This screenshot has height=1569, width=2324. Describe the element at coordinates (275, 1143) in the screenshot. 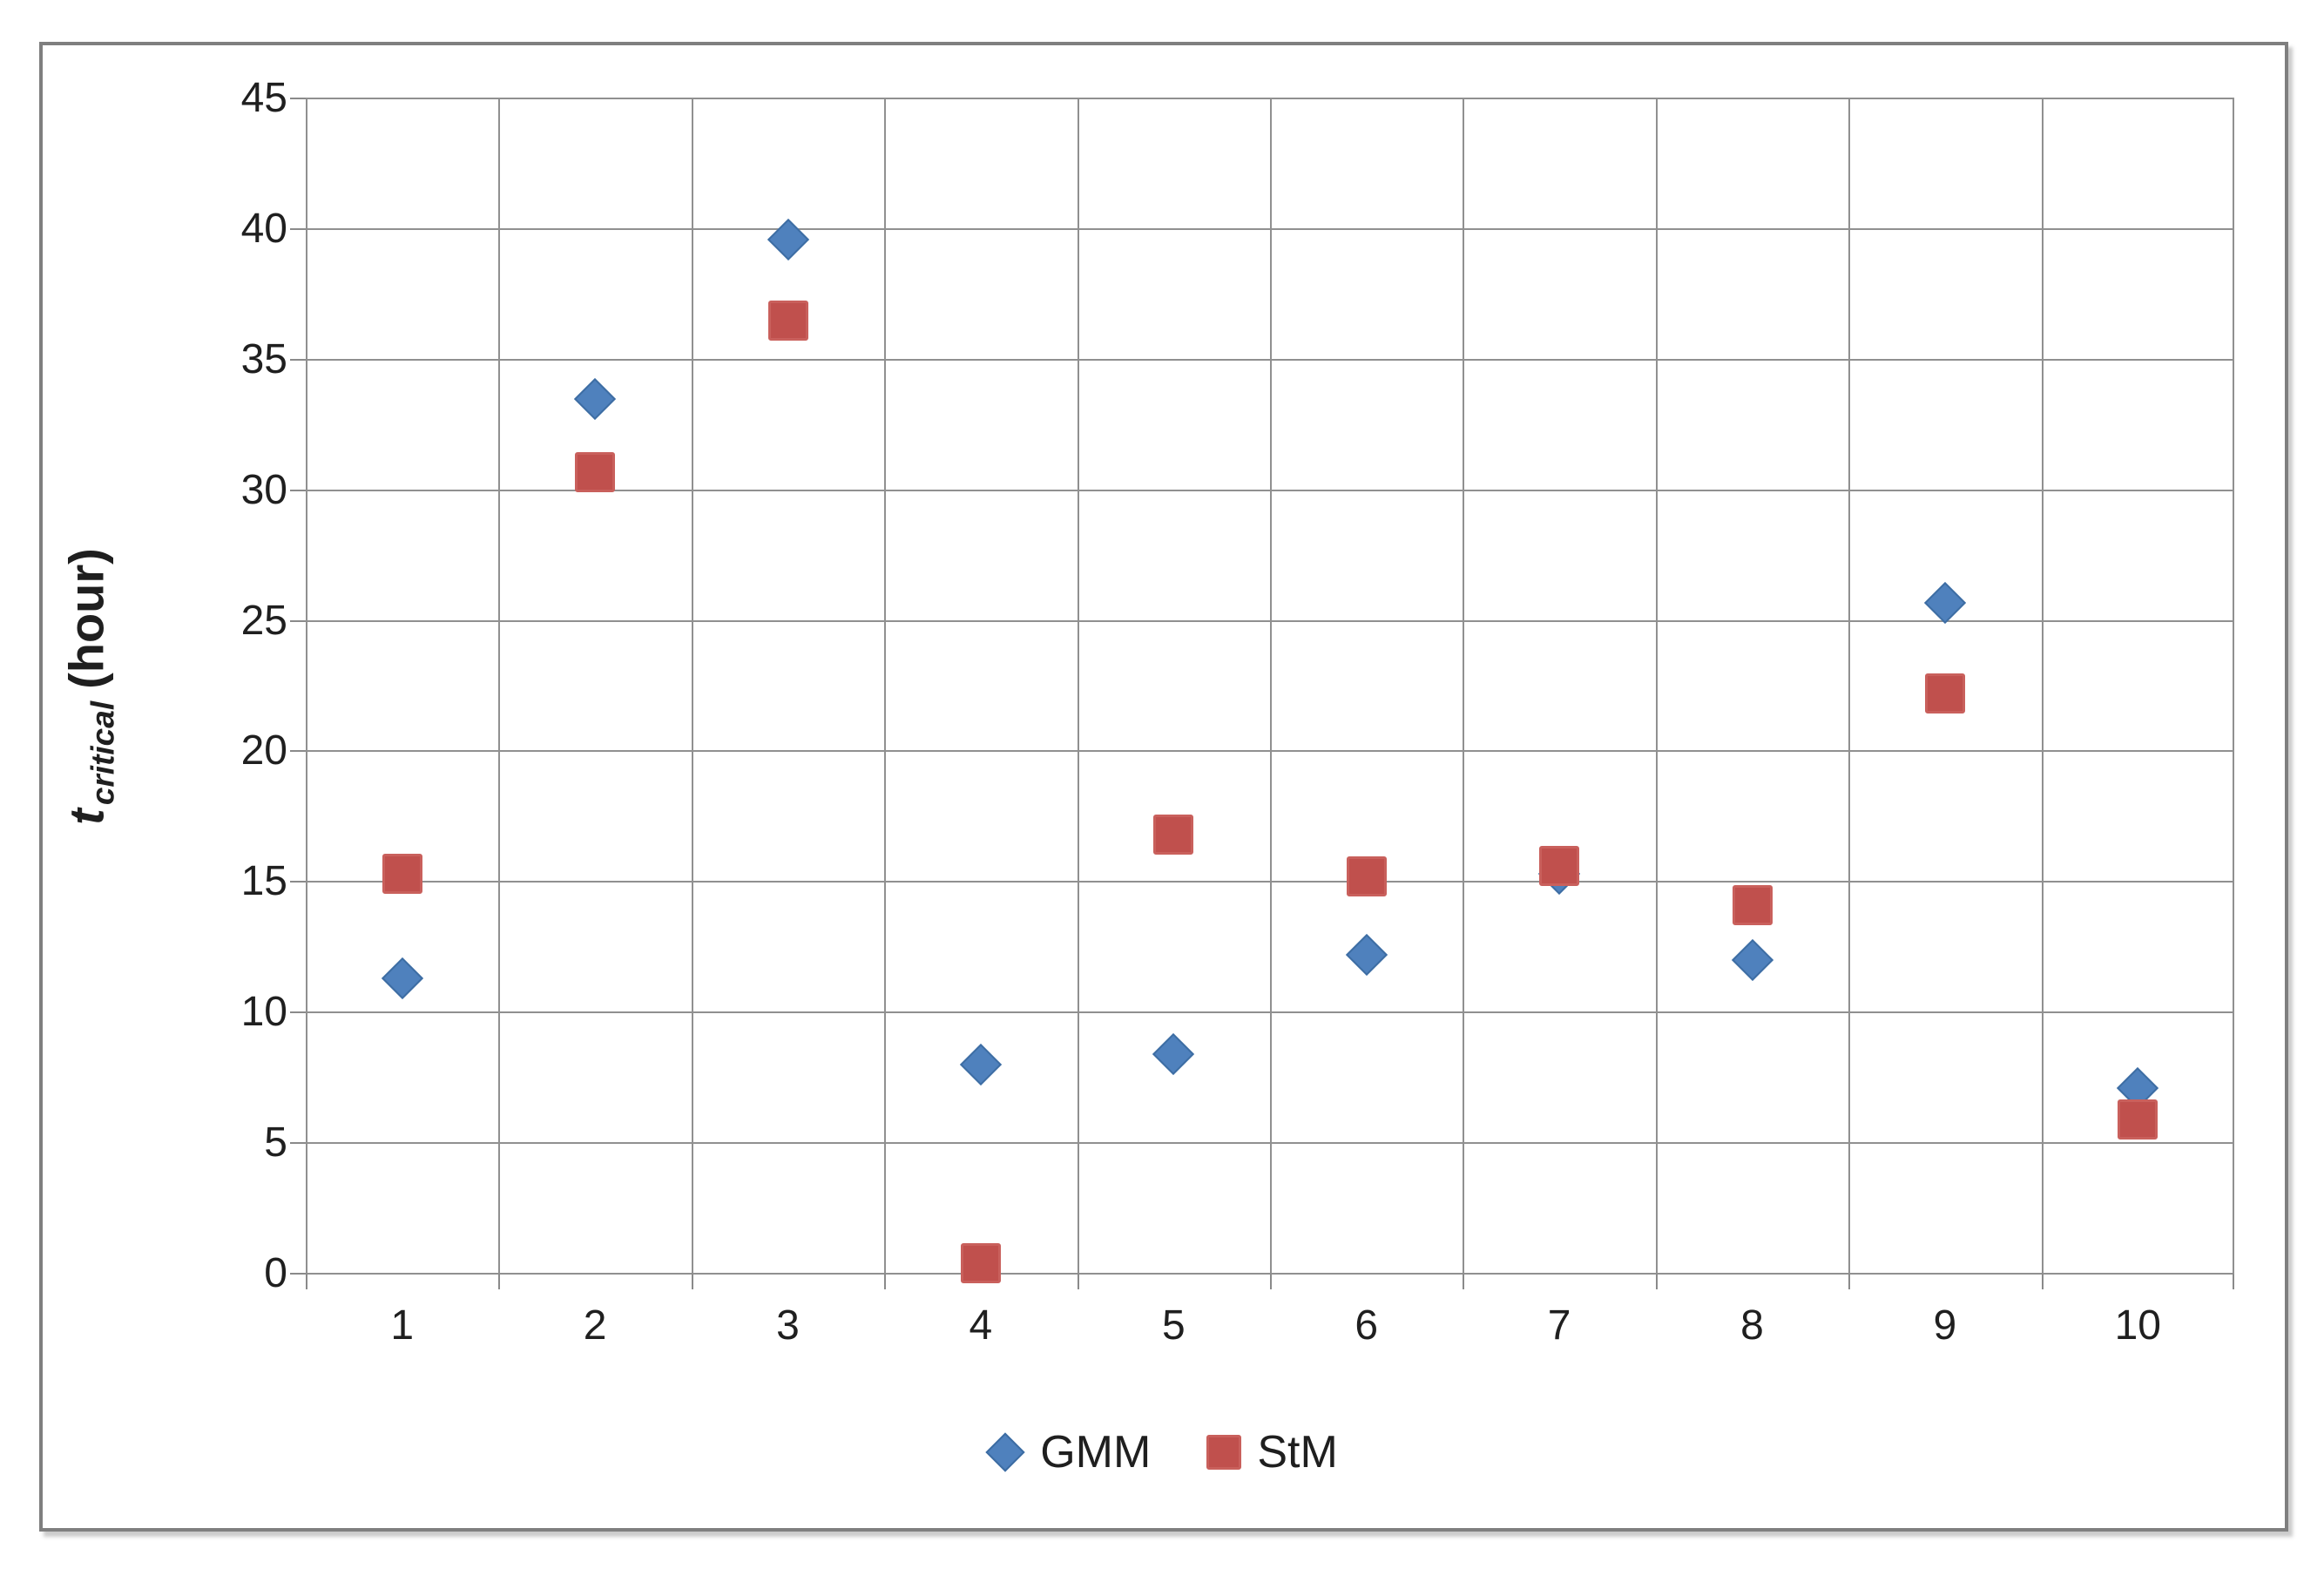

I see `y-tick-label-5: 5` at that location.